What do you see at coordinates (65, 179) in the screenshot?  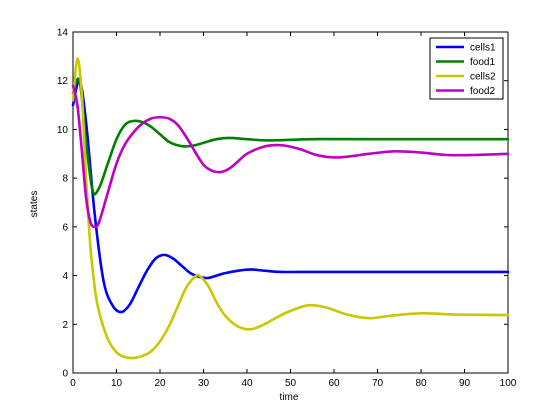 I see `y-tick-label: 8` at bounding box center [65, 179].